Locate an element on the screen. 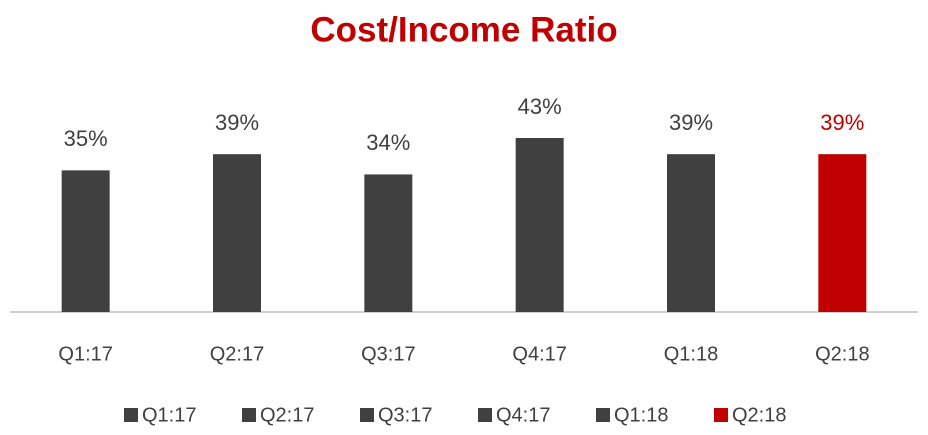 The height and width of the screenshot is (435, 928). legend-label: Q2:17 is located at coordinates (287, 415).